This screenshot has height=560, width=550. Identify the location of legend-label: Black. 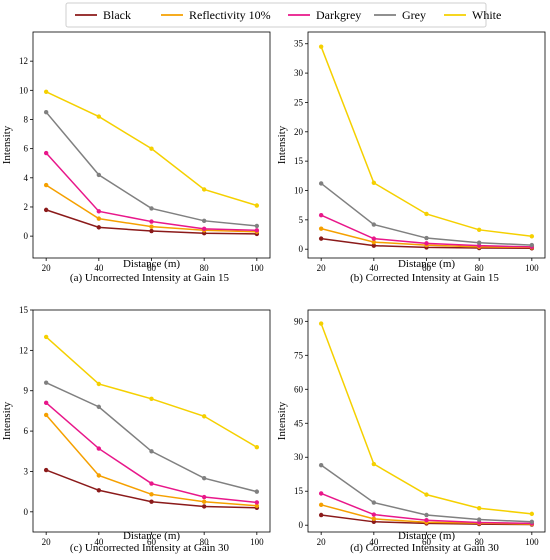
(117, 15).